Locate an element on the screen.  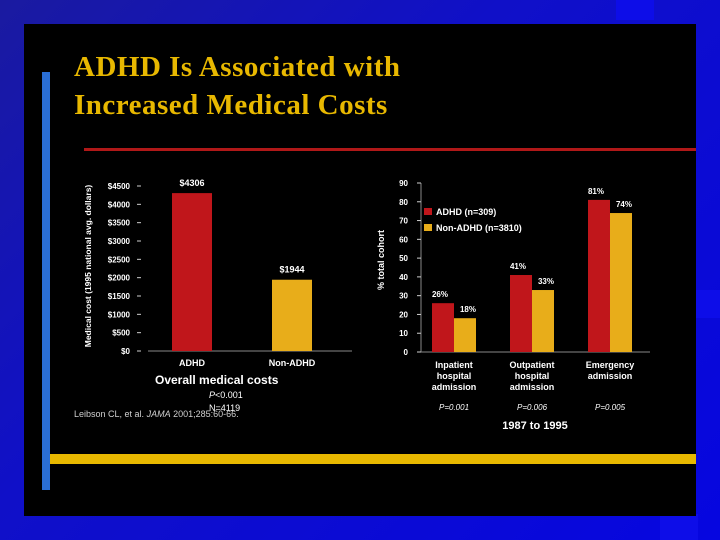
citation: Leibson CL, et al. JAMA 2001;285:60-66. is located at coordinates (156, 414).